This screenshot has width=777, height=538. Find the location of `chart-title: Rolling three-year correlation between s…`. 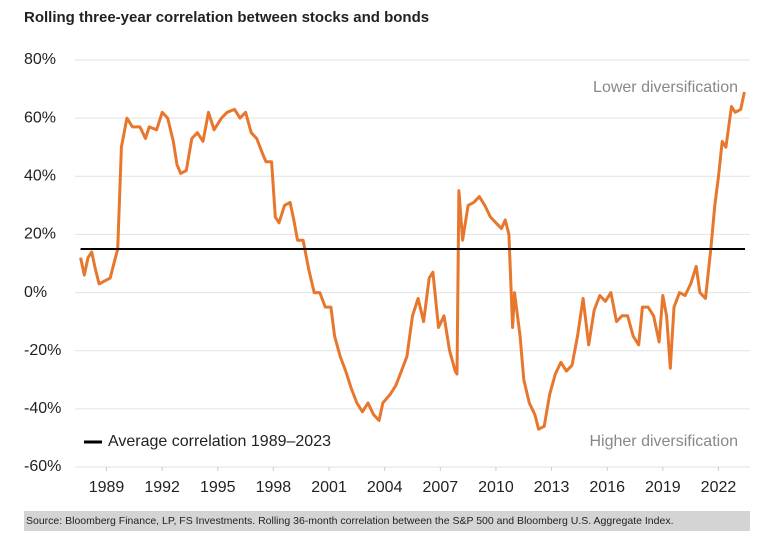

chart-title: Rolling three-year correlation between s… is located at coordinates (226, 17).